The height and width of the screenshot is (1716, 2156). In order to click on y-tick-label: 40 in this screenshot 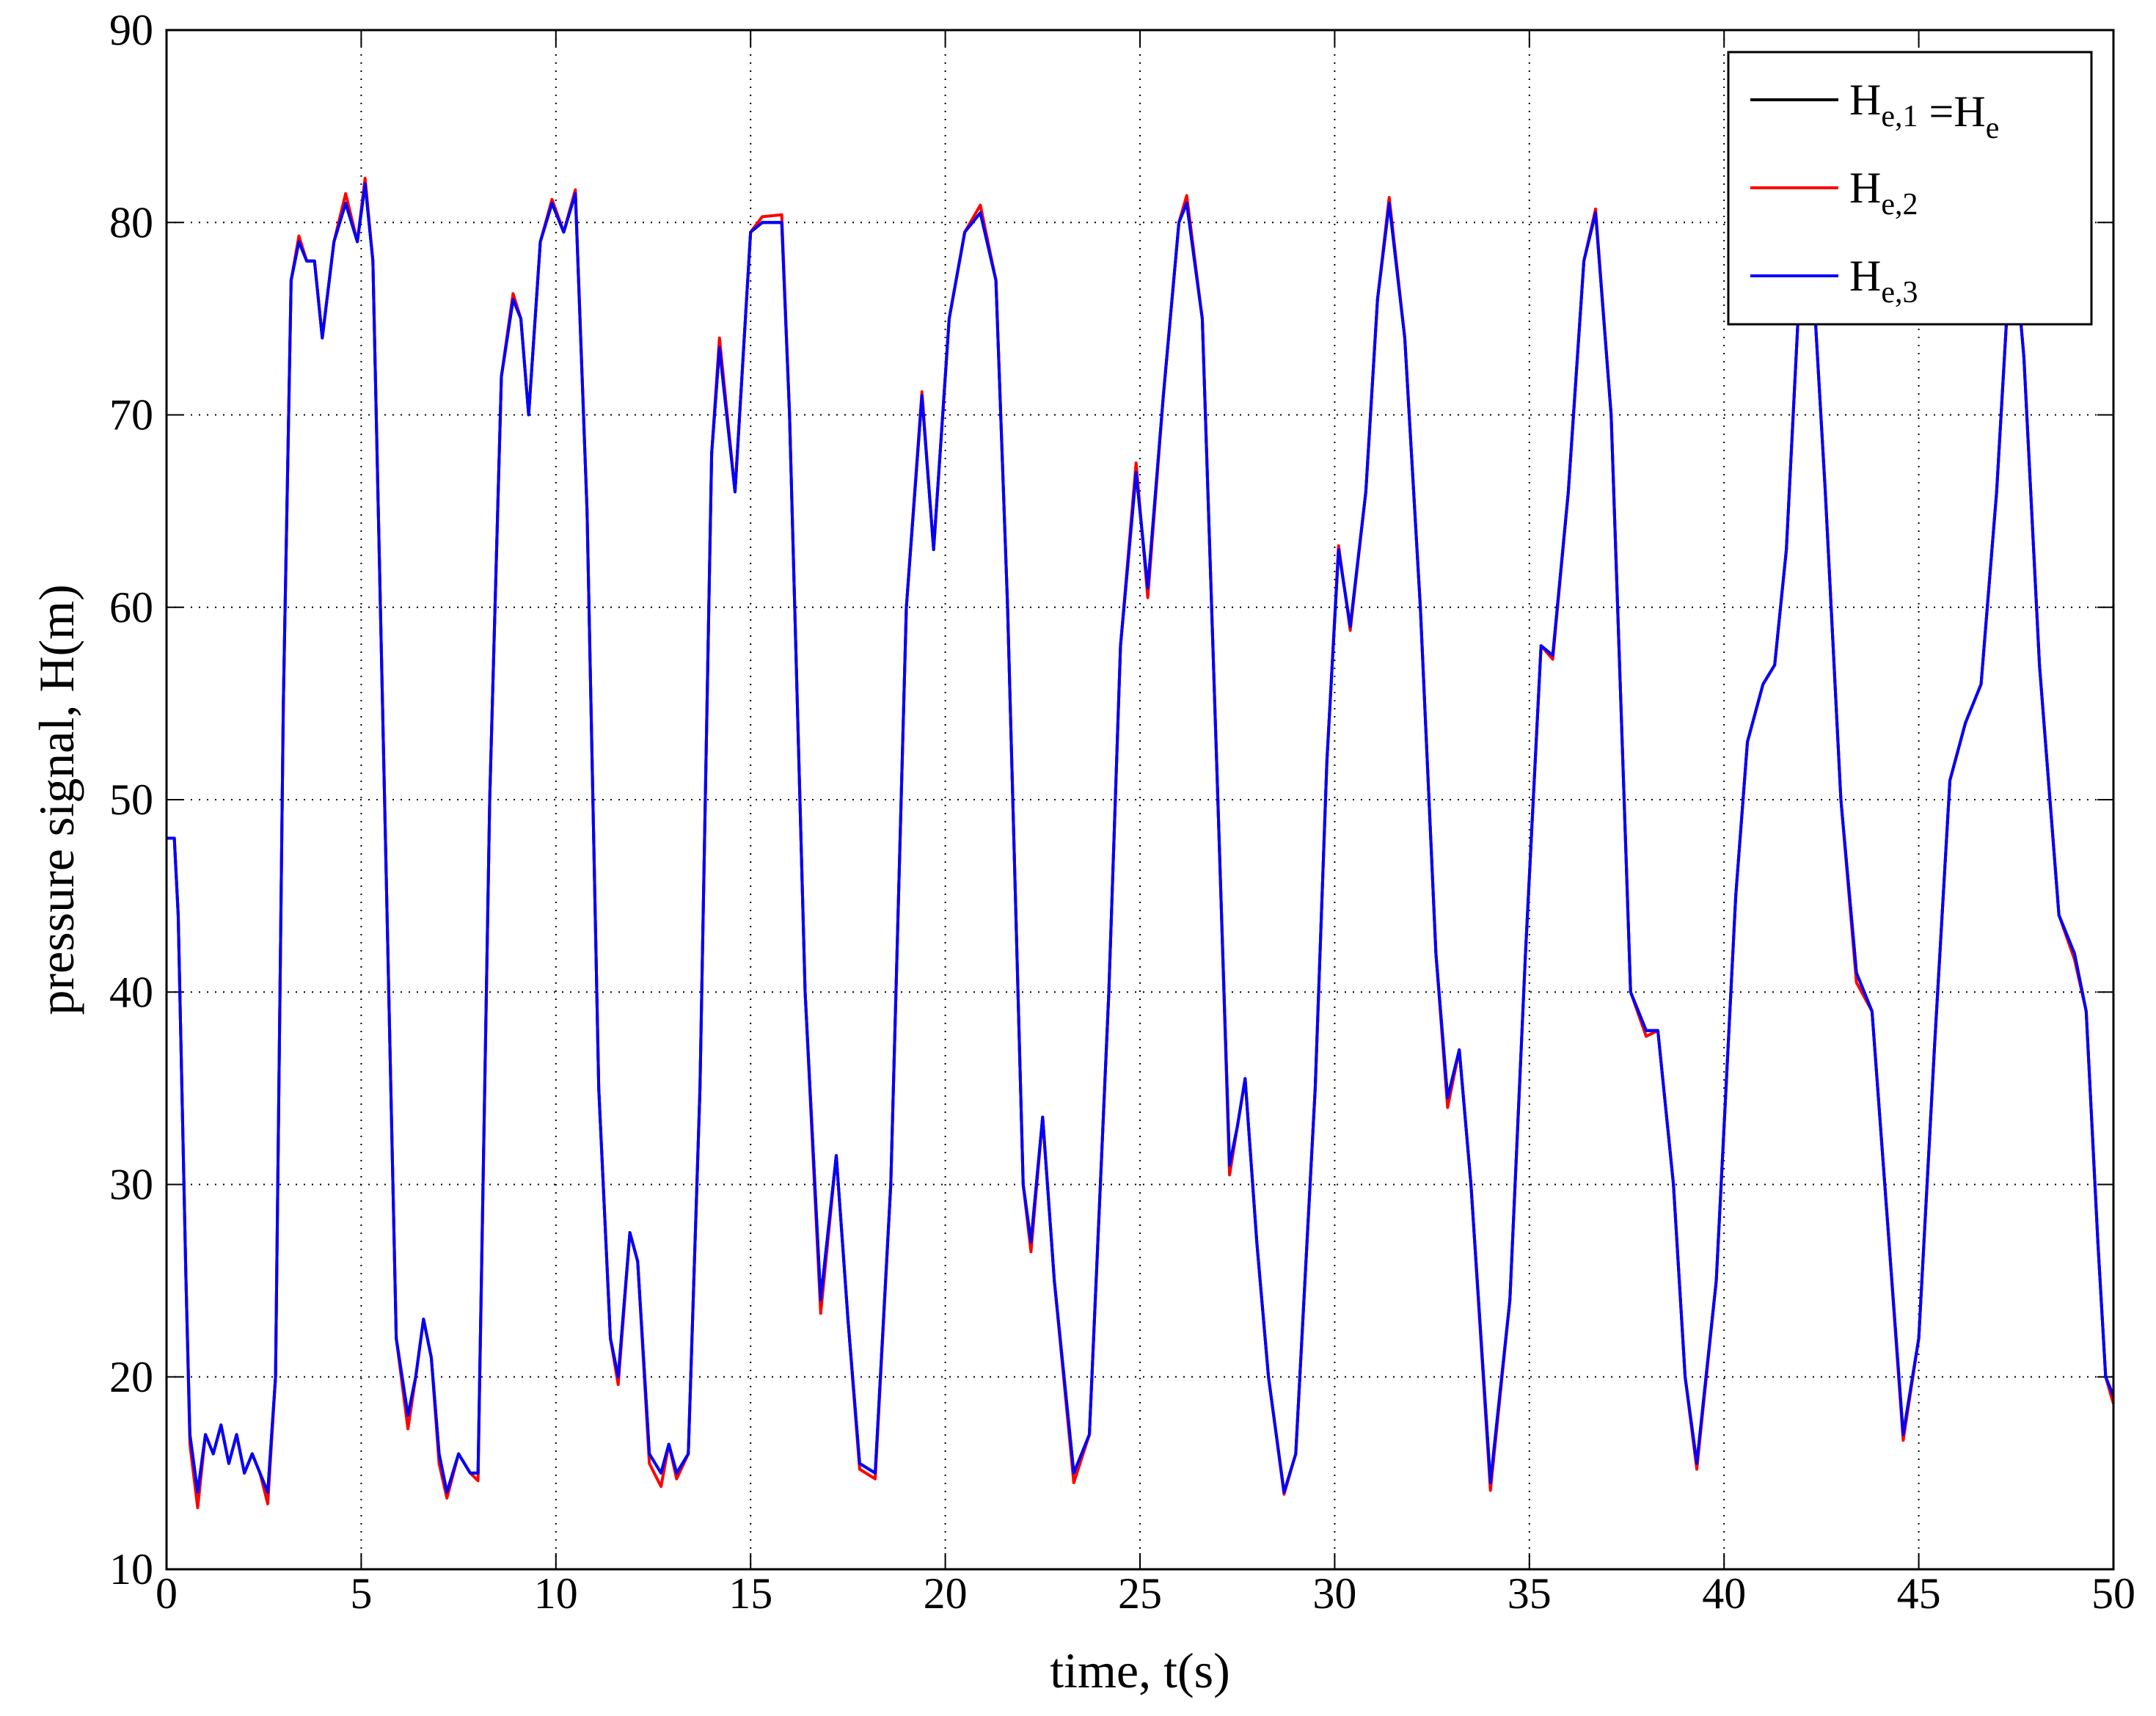, I will do `click(131, 992)`.